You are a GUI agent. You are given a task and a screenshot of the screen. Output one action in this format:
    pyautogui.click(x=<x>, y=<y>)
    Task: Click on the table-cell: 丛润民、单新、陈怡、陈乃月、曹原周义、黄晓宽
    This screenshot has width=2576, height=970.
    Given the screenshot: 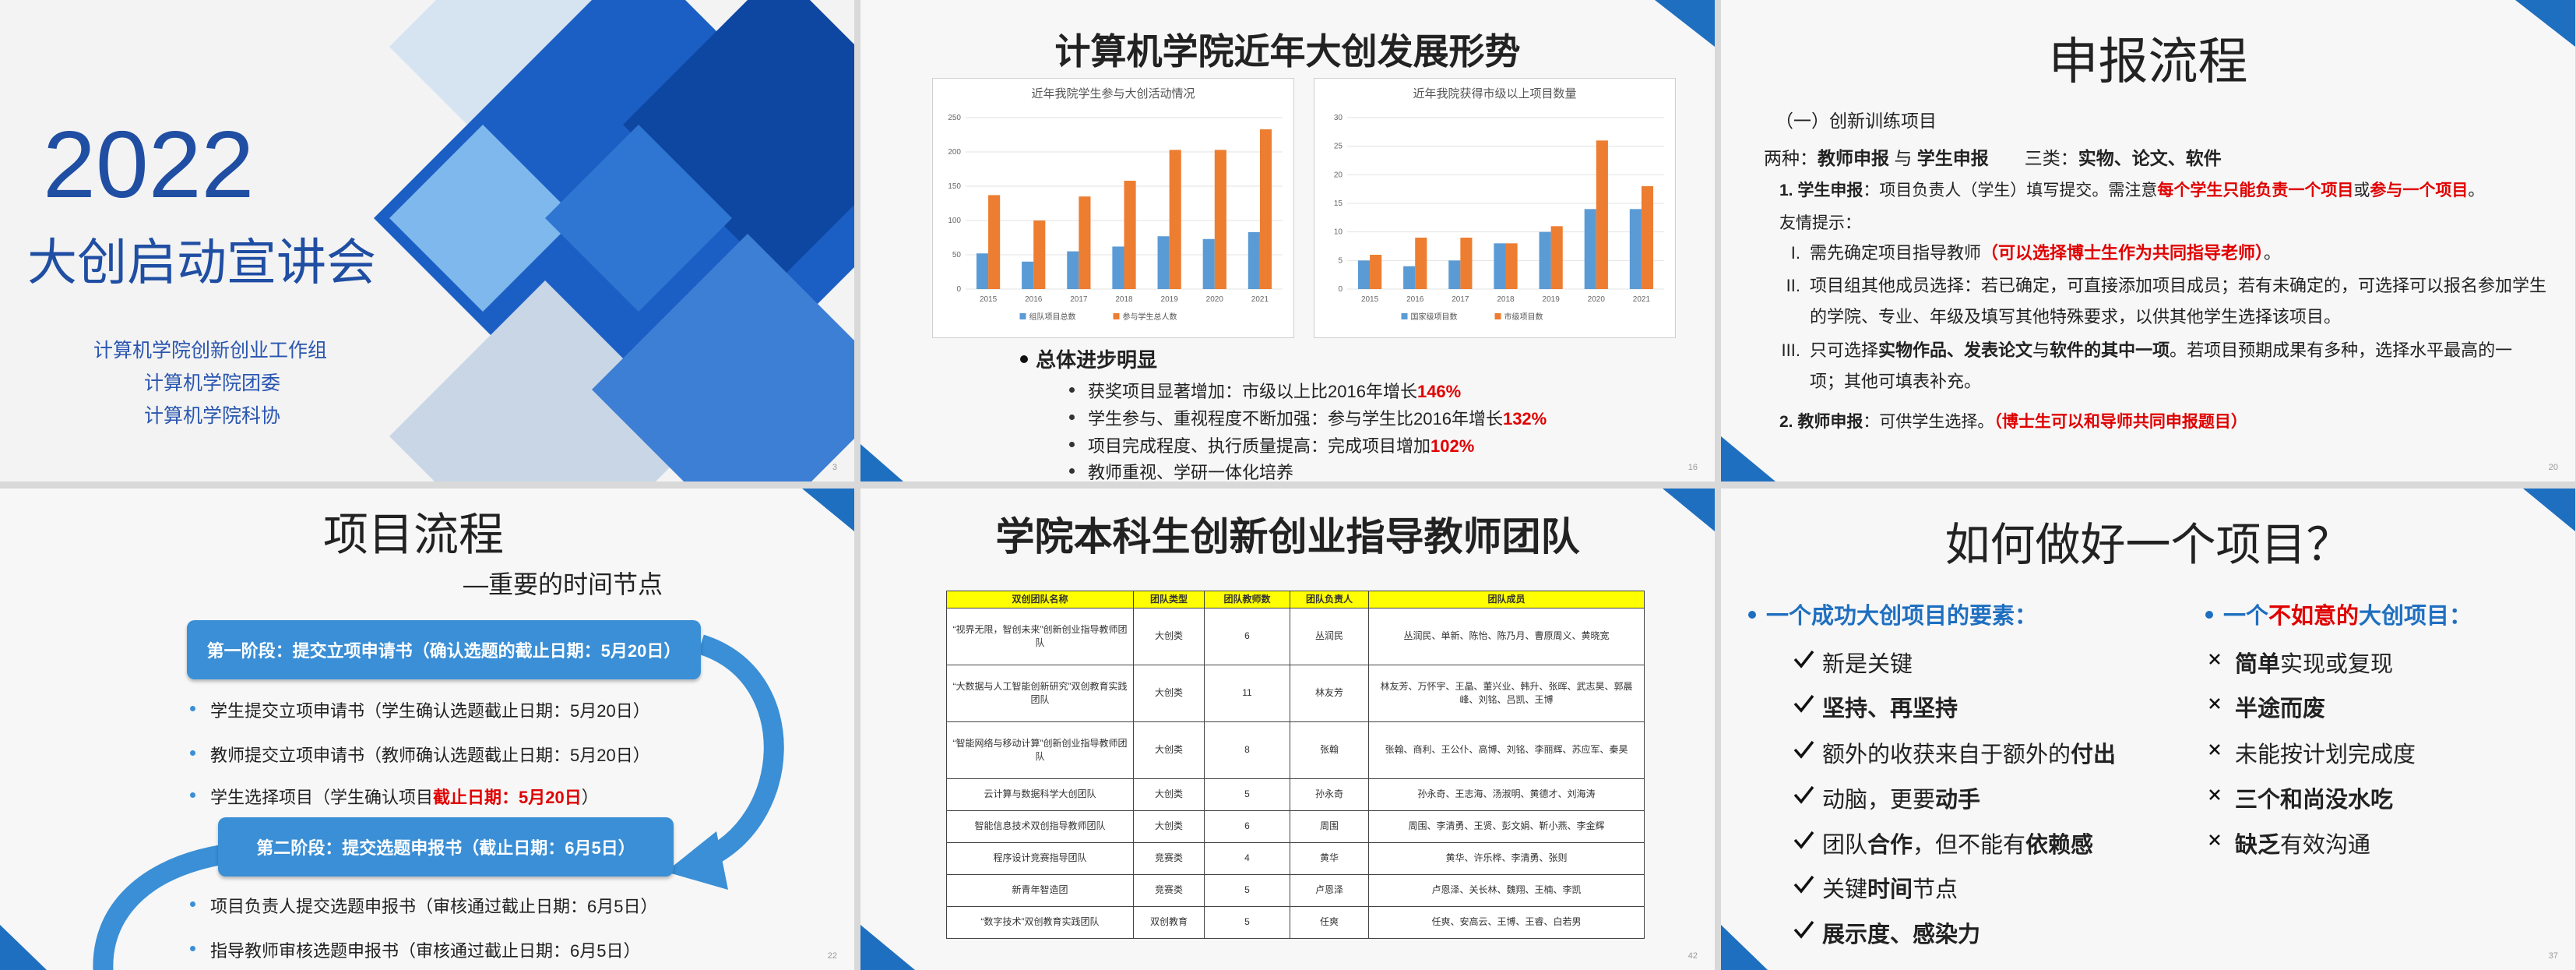 What is the action you would take?
    pyautogui.click(x=1506, y=636)
    